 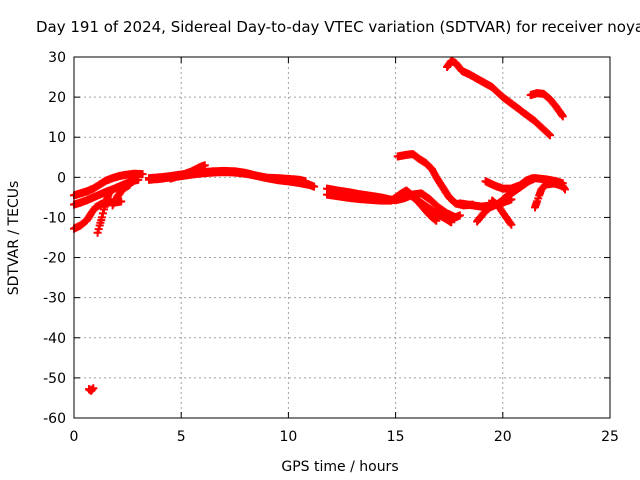 I want to click on x-tick-label: 25, so click(x=610, y=437).